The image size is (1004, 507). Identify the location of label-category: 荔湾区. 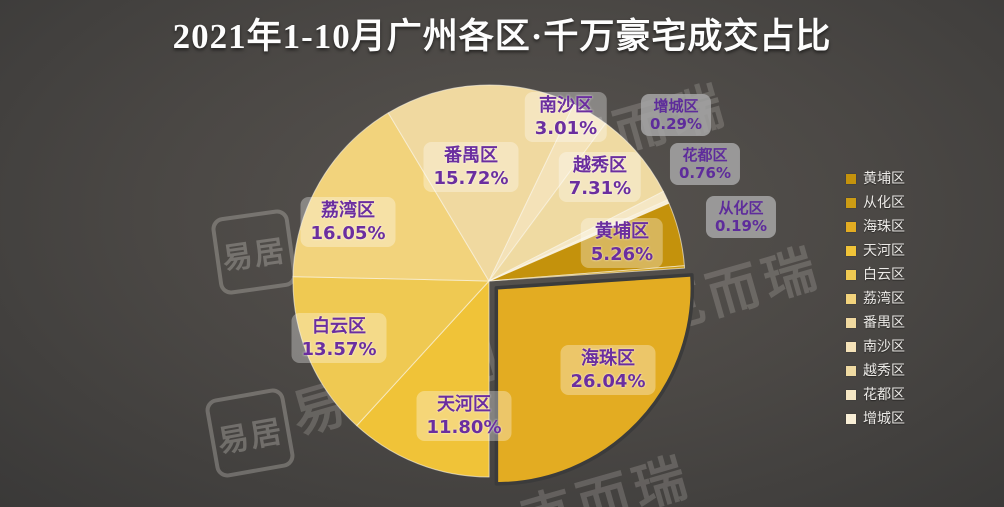
(347, 210).